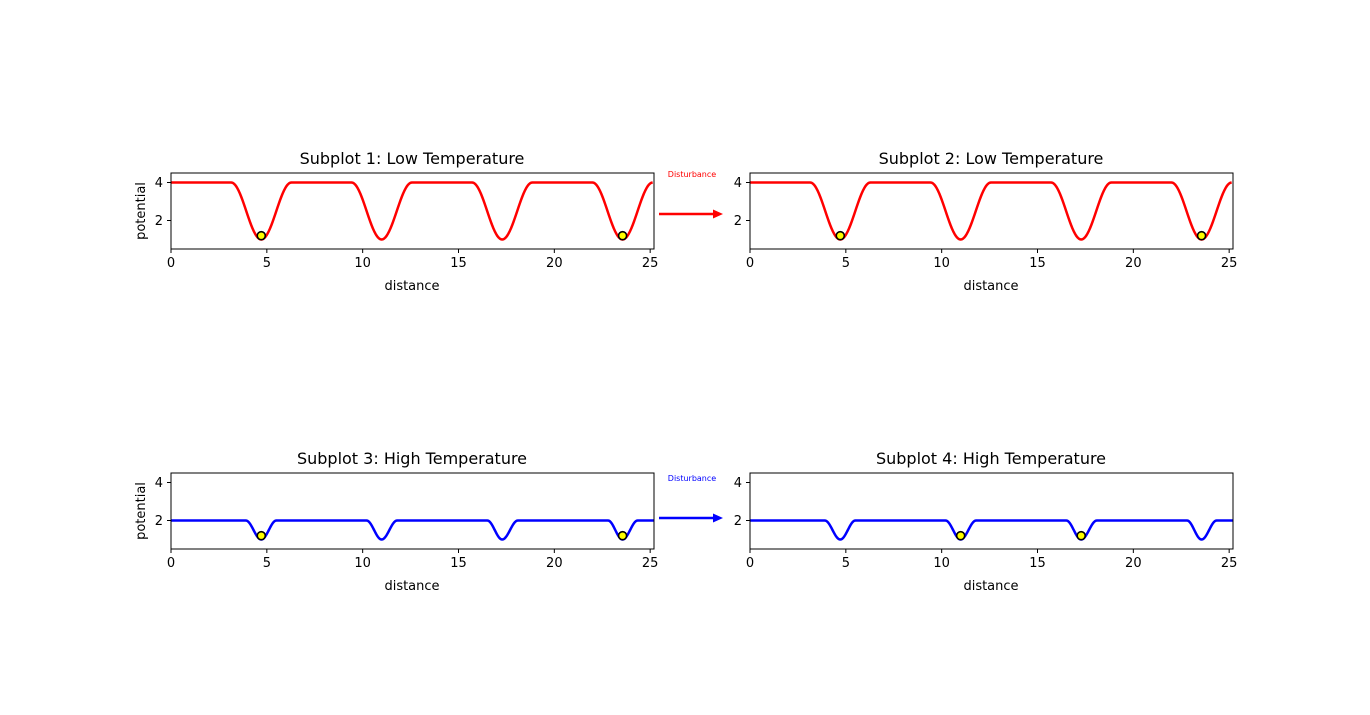 The height and width of the screenshot is (715, 1370). Describe the element at coordinates (691, 498) in the screenshot. I see `disturbance-annotation-high: Disturbance` at that location.